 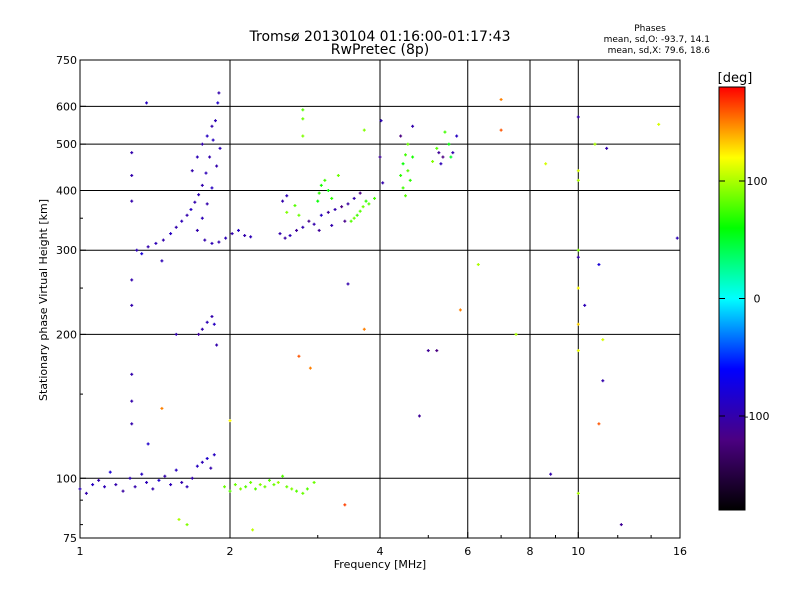 I want to click on x-tick-label: 6, so click(x=467, y=551).